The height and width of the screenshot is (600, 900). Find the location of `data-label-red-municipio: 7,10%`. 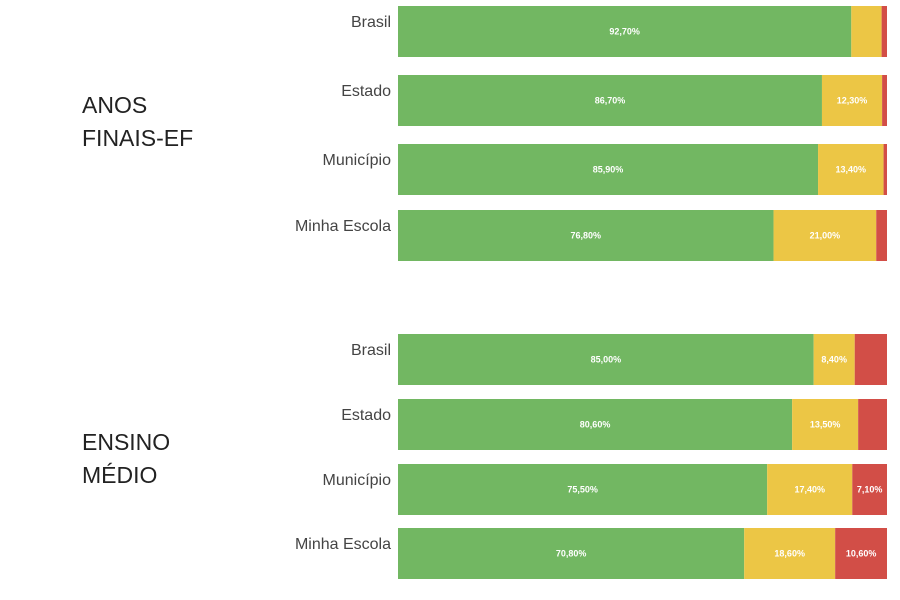

data-label-red-municipio: 7,10% is located at coordinates (870, 490).